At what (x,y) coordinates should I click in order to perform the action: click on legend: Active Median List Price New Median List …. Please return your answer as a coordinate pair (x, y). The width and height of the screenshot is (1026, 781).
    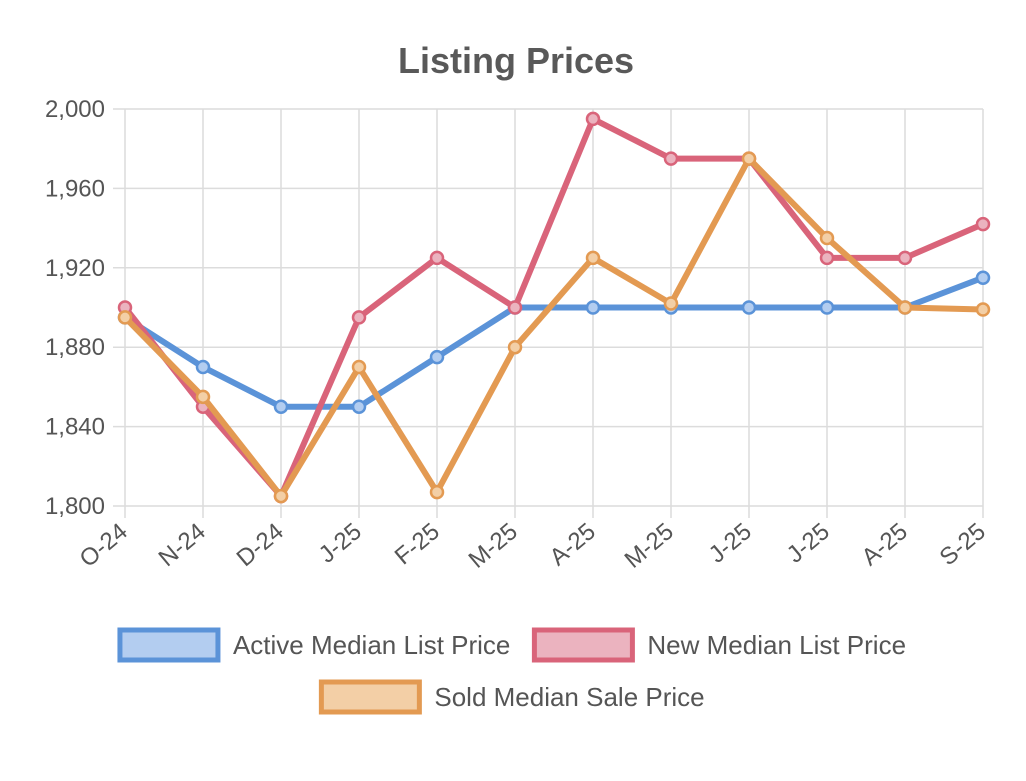
    Looking at the image, I should click on (511, 671).